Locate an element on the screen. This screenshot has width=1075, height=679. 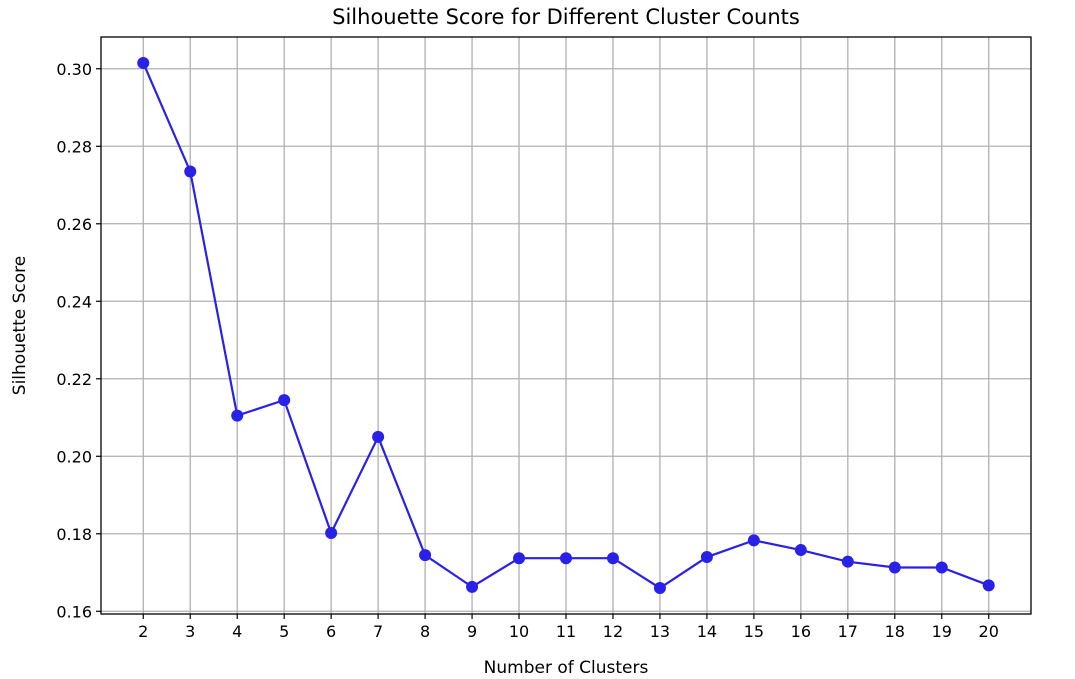
x-tick-label: 4 is located at coordinates (237, 631).